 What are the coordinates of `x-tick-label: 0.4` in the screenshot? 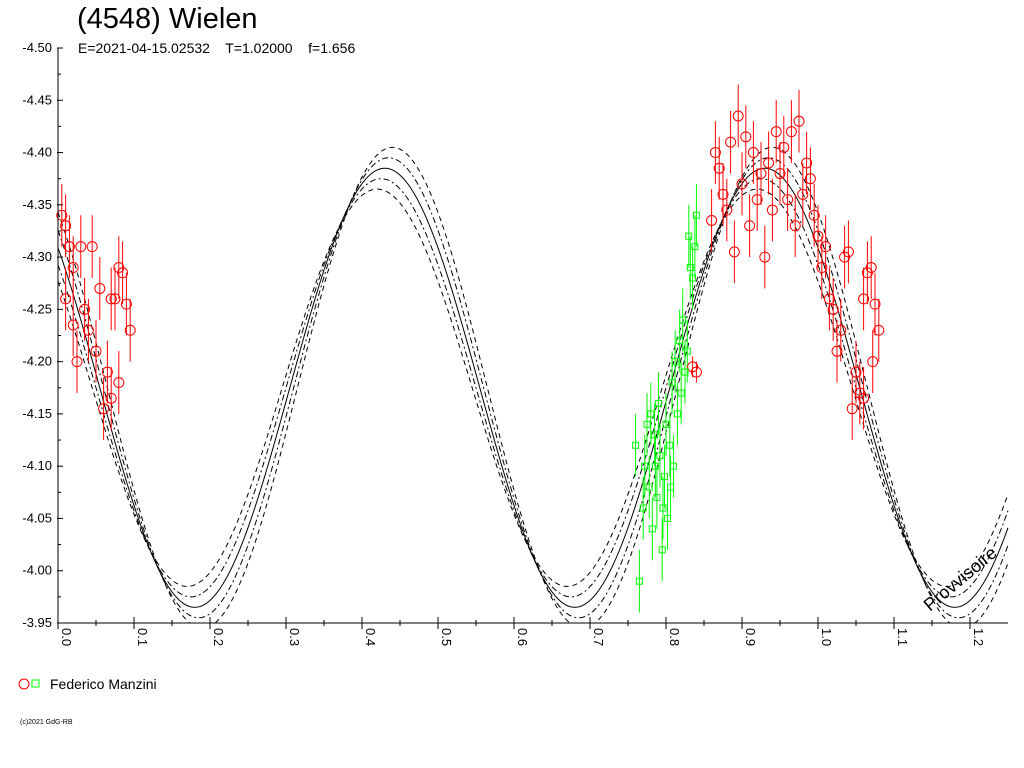 It's located at (370, 637).